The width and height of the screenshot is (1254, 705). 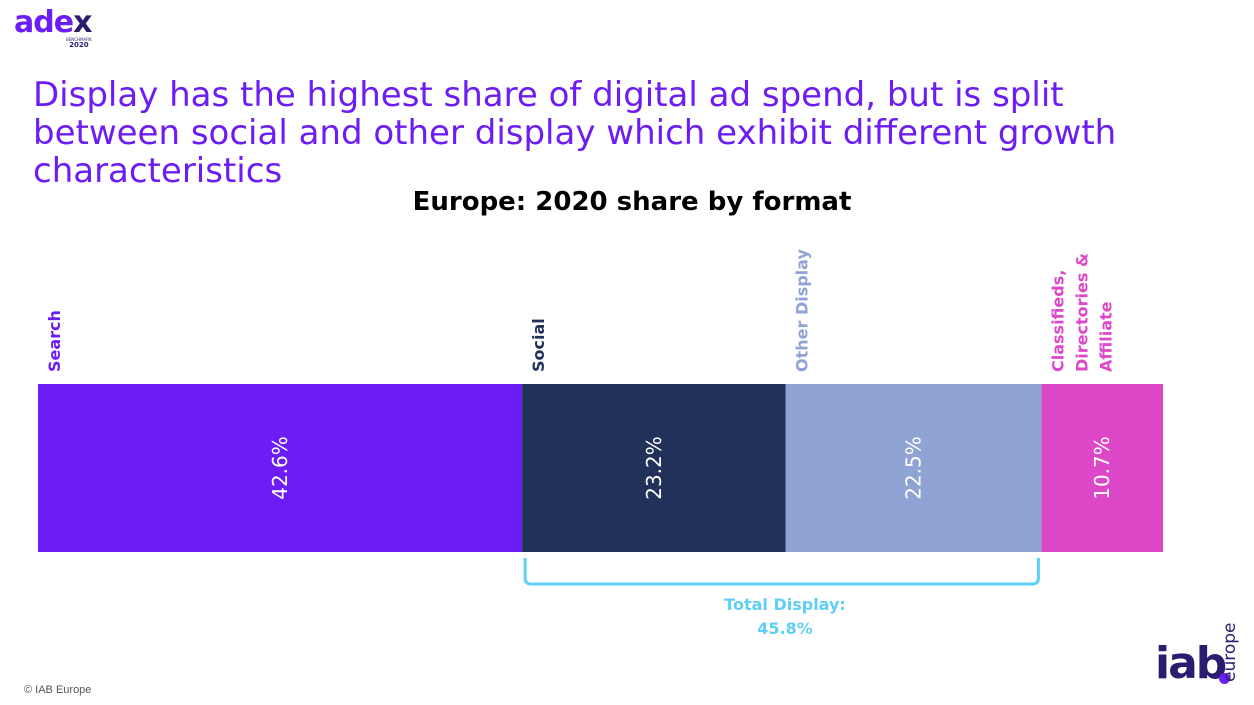 I want to click on data-label-classifieds-directories-affiliate: 10.7%, so click(x=1102, y=468).